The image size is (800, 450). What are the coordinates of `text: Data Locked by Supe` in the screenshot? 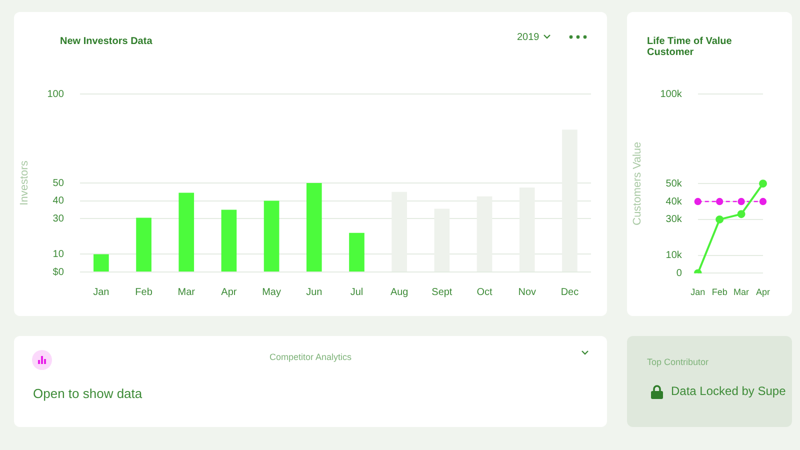 It's located at (728, 391).